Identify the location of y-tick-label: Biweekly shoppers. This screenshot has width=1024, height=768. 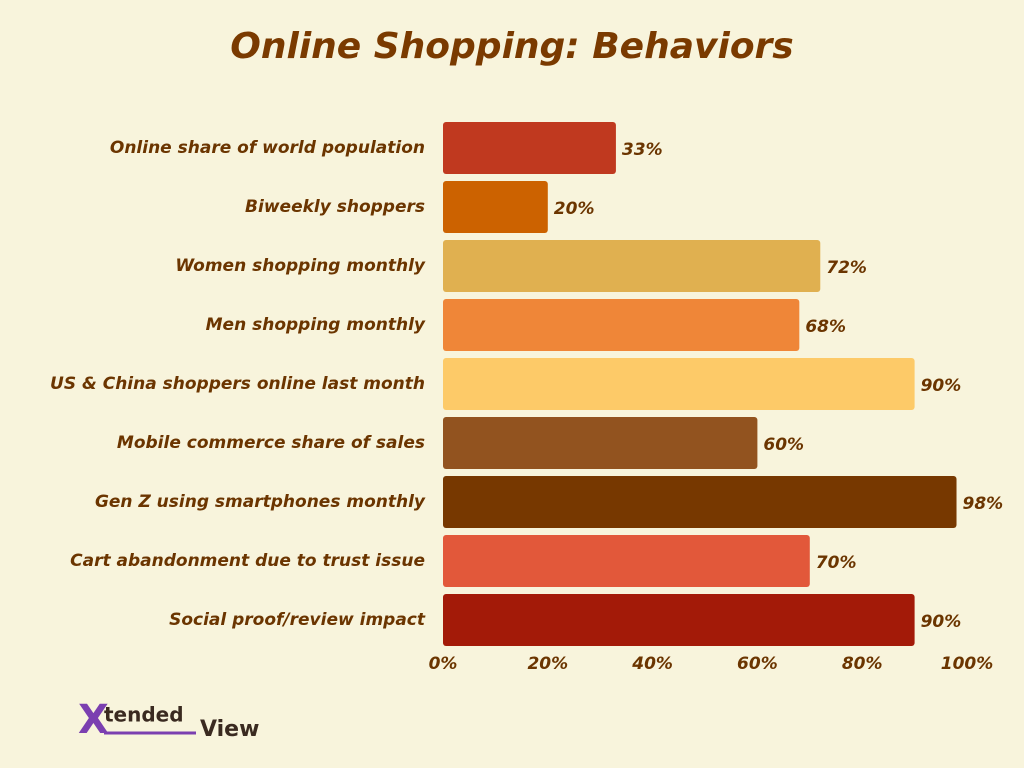
(335, 207).